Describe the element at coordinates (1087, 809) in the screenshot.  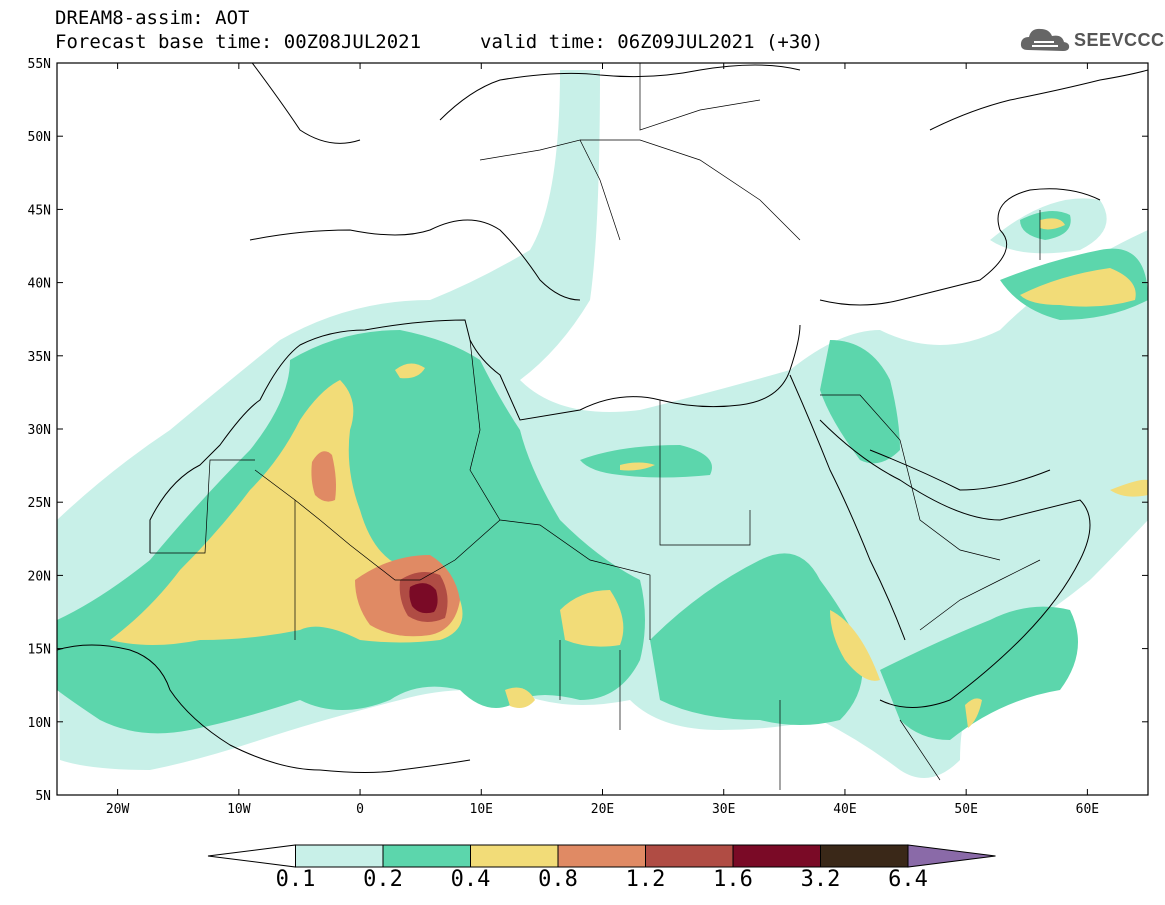
I see `x-tick-label: 60E` at that location.